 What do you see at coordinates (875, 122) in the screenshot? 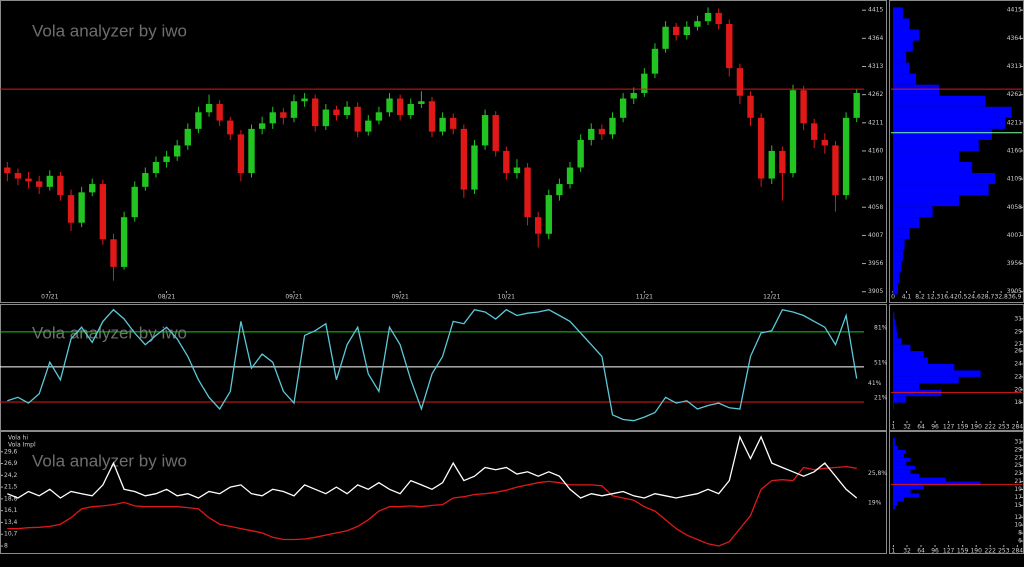
I see `y-tick-label: 4211` at bounding box center [875, 122].